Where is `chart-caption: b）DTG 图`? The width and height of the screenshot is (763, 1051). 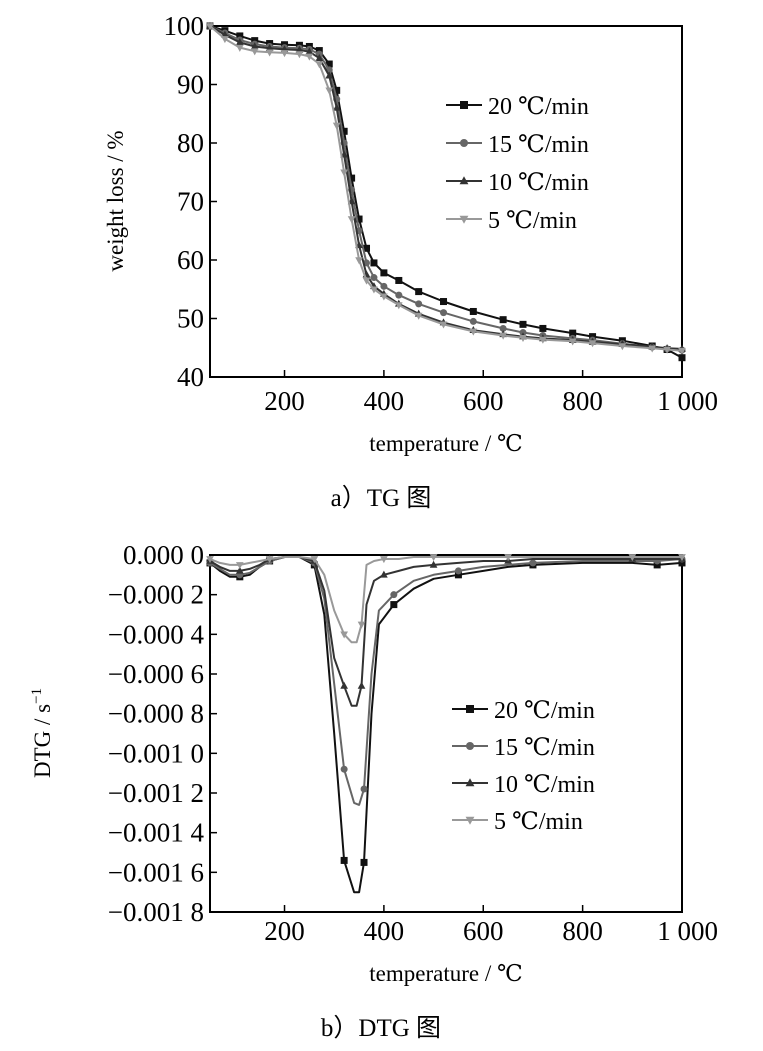 chart-caption: b）DTG 图 is located at coordinates (381, 1028).